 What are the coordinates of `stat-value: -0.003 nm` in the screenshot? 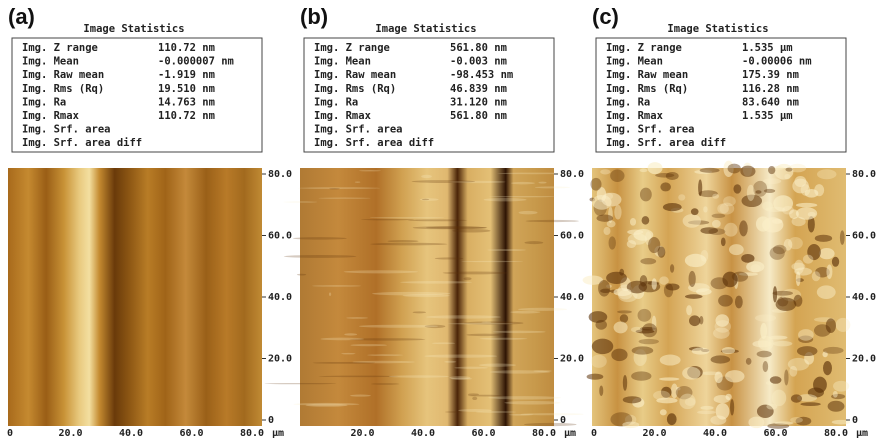 It's located at (478, 62).